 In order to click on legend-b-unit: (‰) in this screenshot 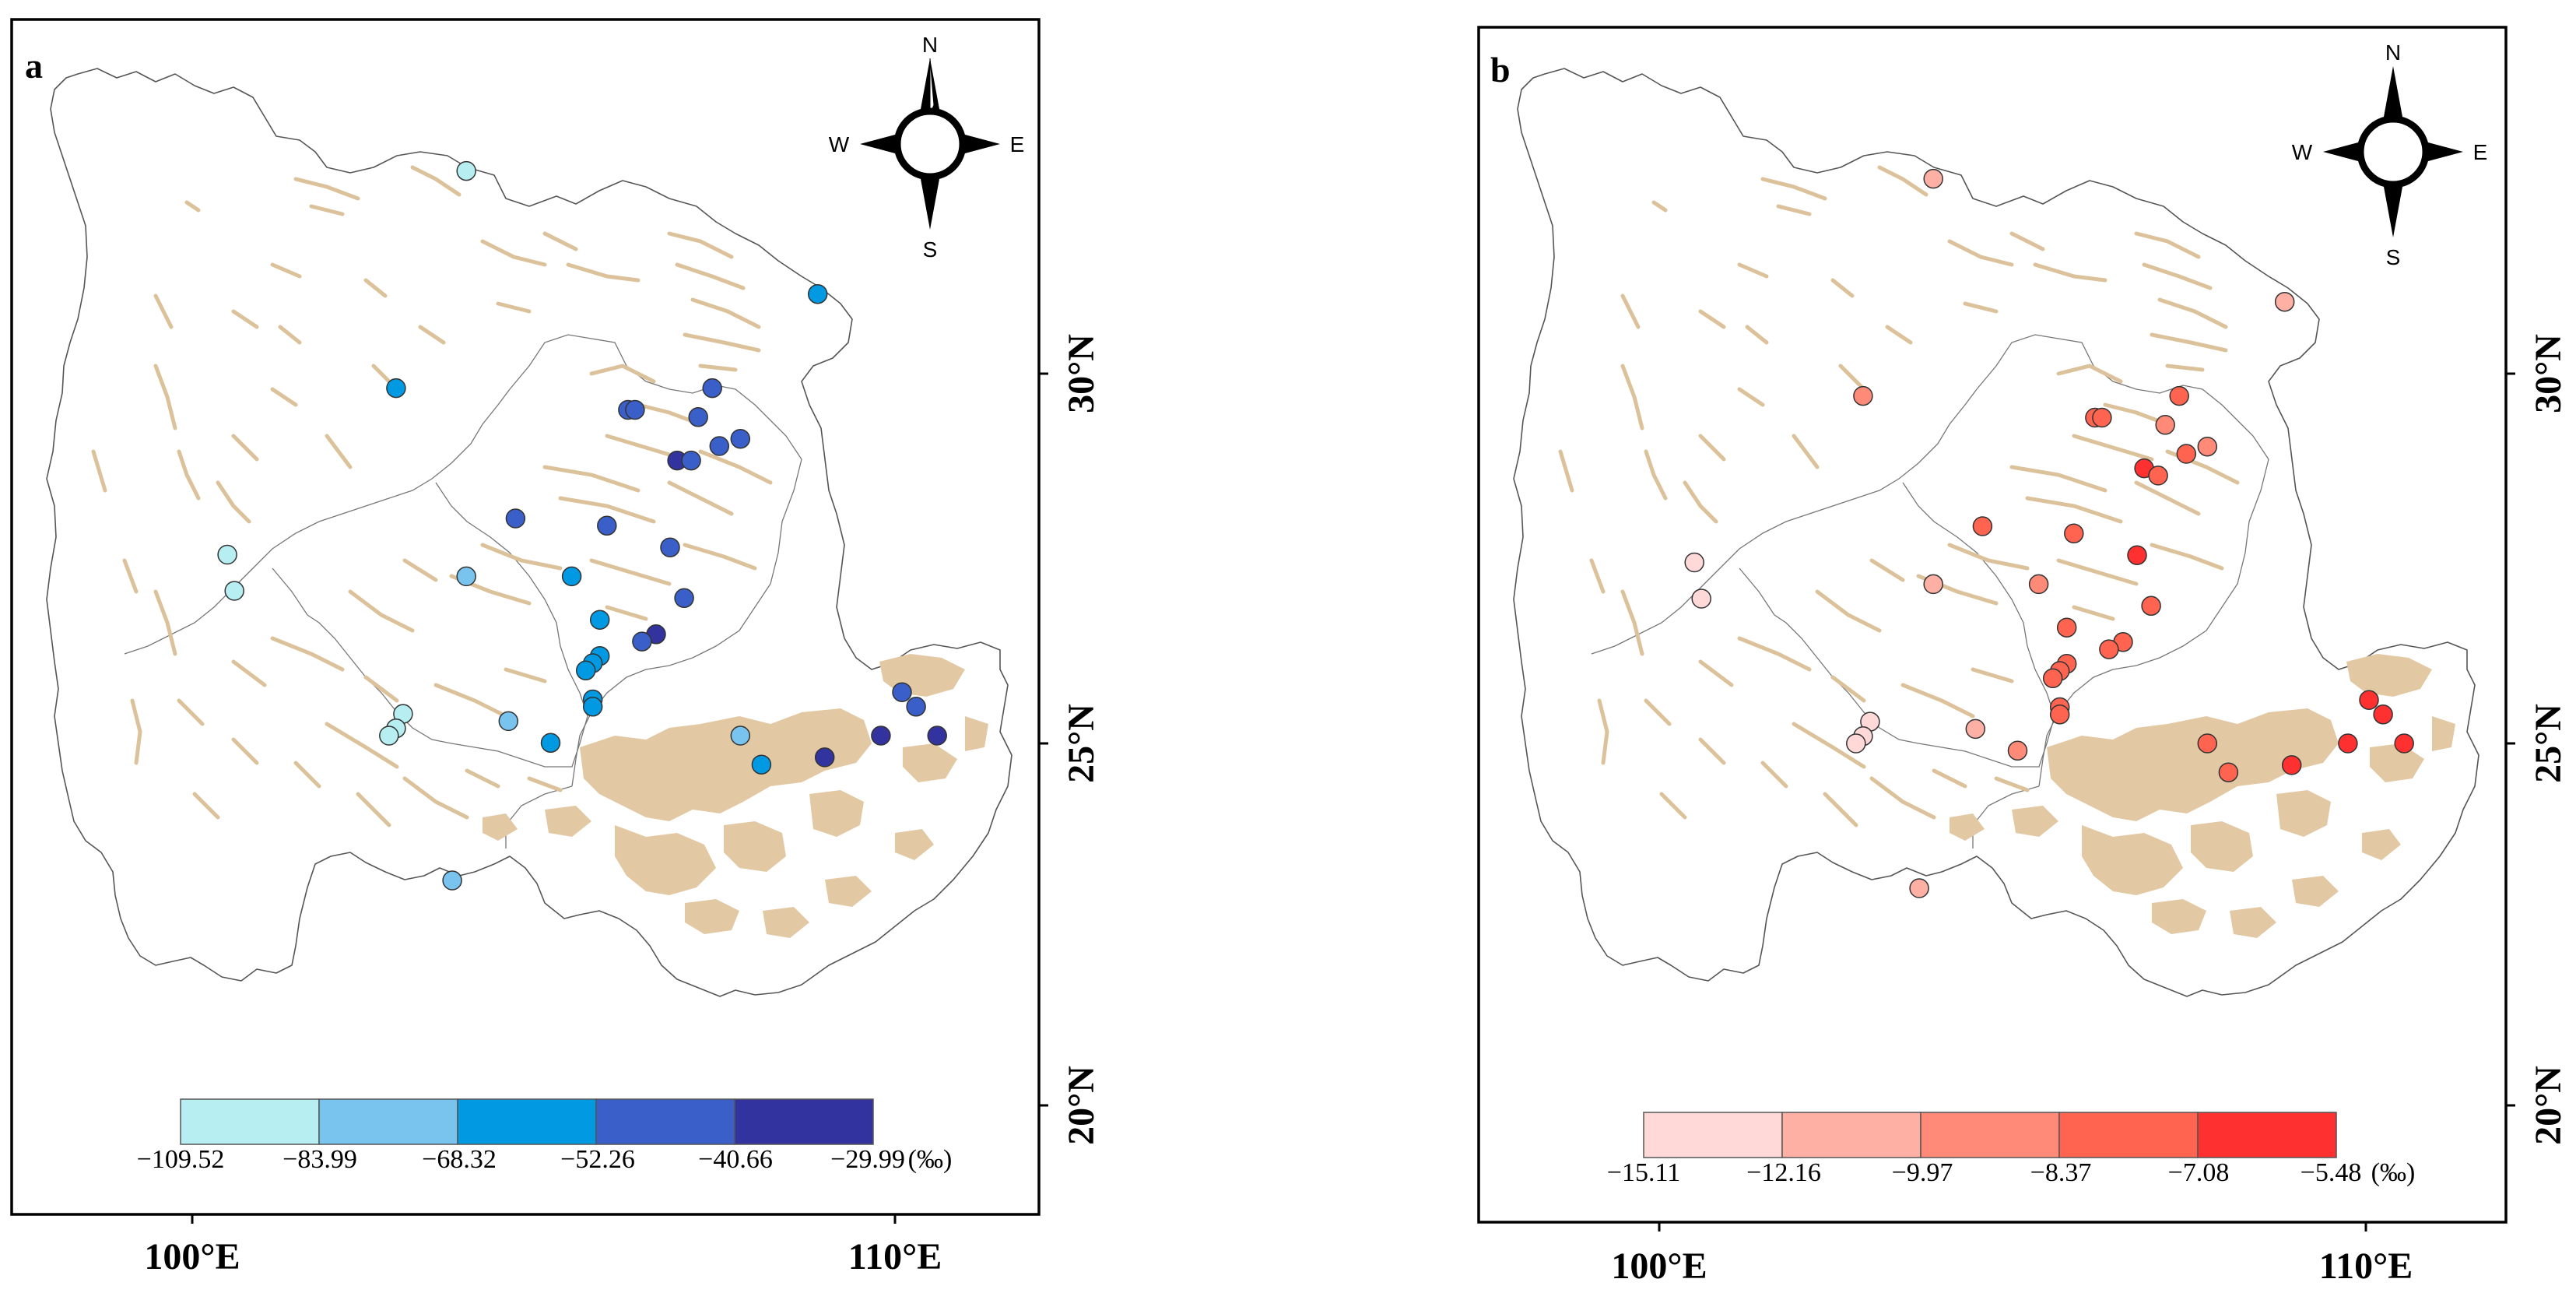, I will do `click(2394, 1173)`.